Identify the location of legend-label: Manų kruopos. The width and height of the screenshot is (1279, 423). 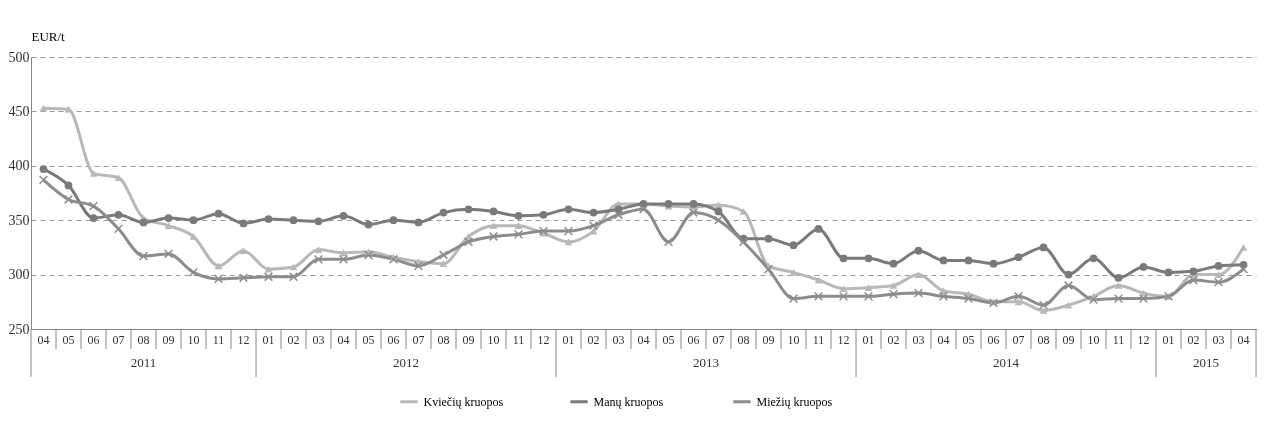
(628, 401).